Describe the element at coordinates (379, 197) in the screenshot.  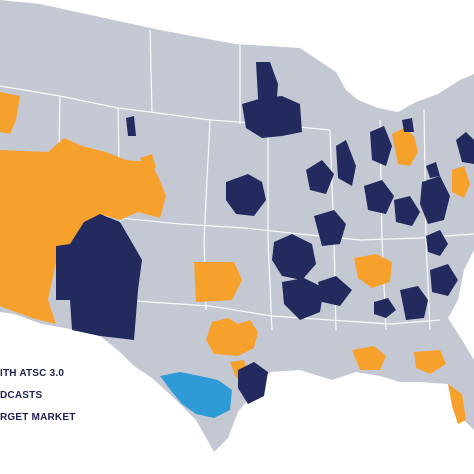
I see `market-navy-in` at that location.